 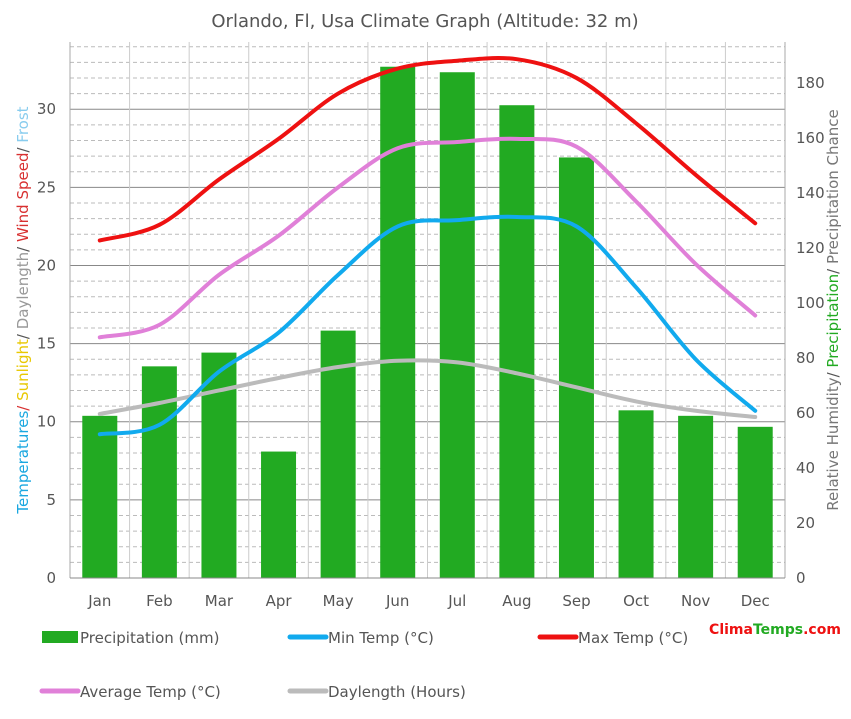 I want to click on precipitation-bar-jul, so click(x=457, y=325).